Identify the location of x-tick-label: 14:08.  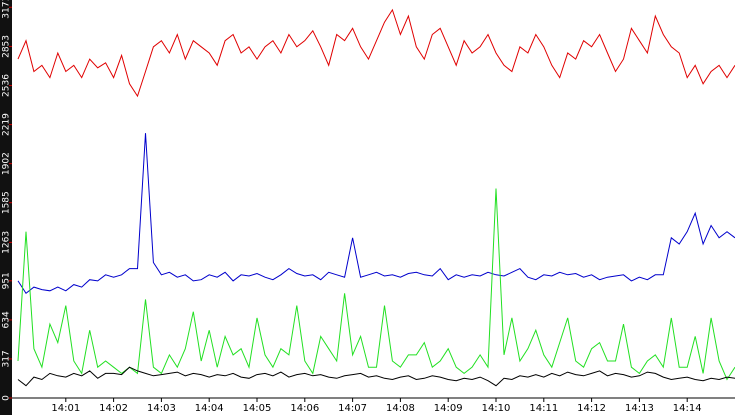
(400, 408).